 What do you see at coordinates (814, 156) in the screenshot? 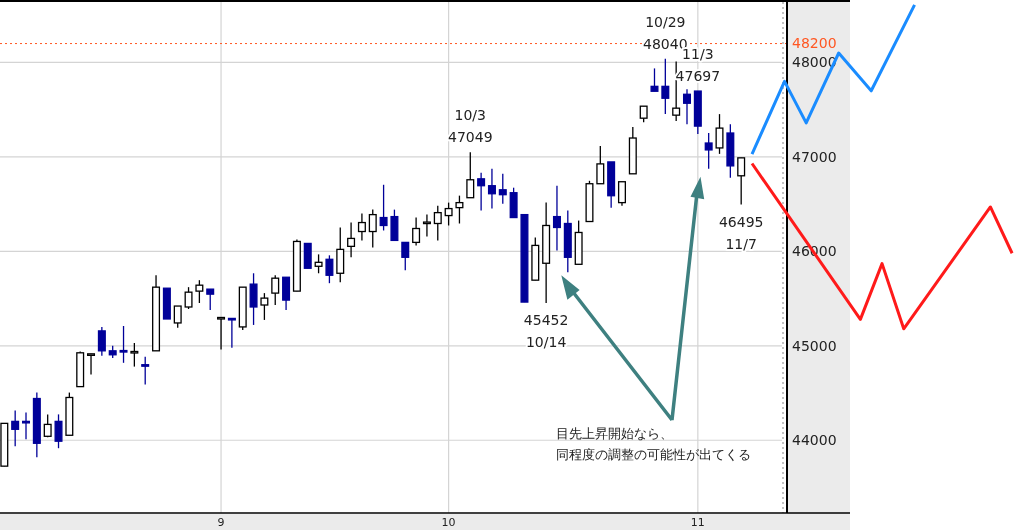
I see `y-tick-label: 47000` at bounding box center [814, 156].